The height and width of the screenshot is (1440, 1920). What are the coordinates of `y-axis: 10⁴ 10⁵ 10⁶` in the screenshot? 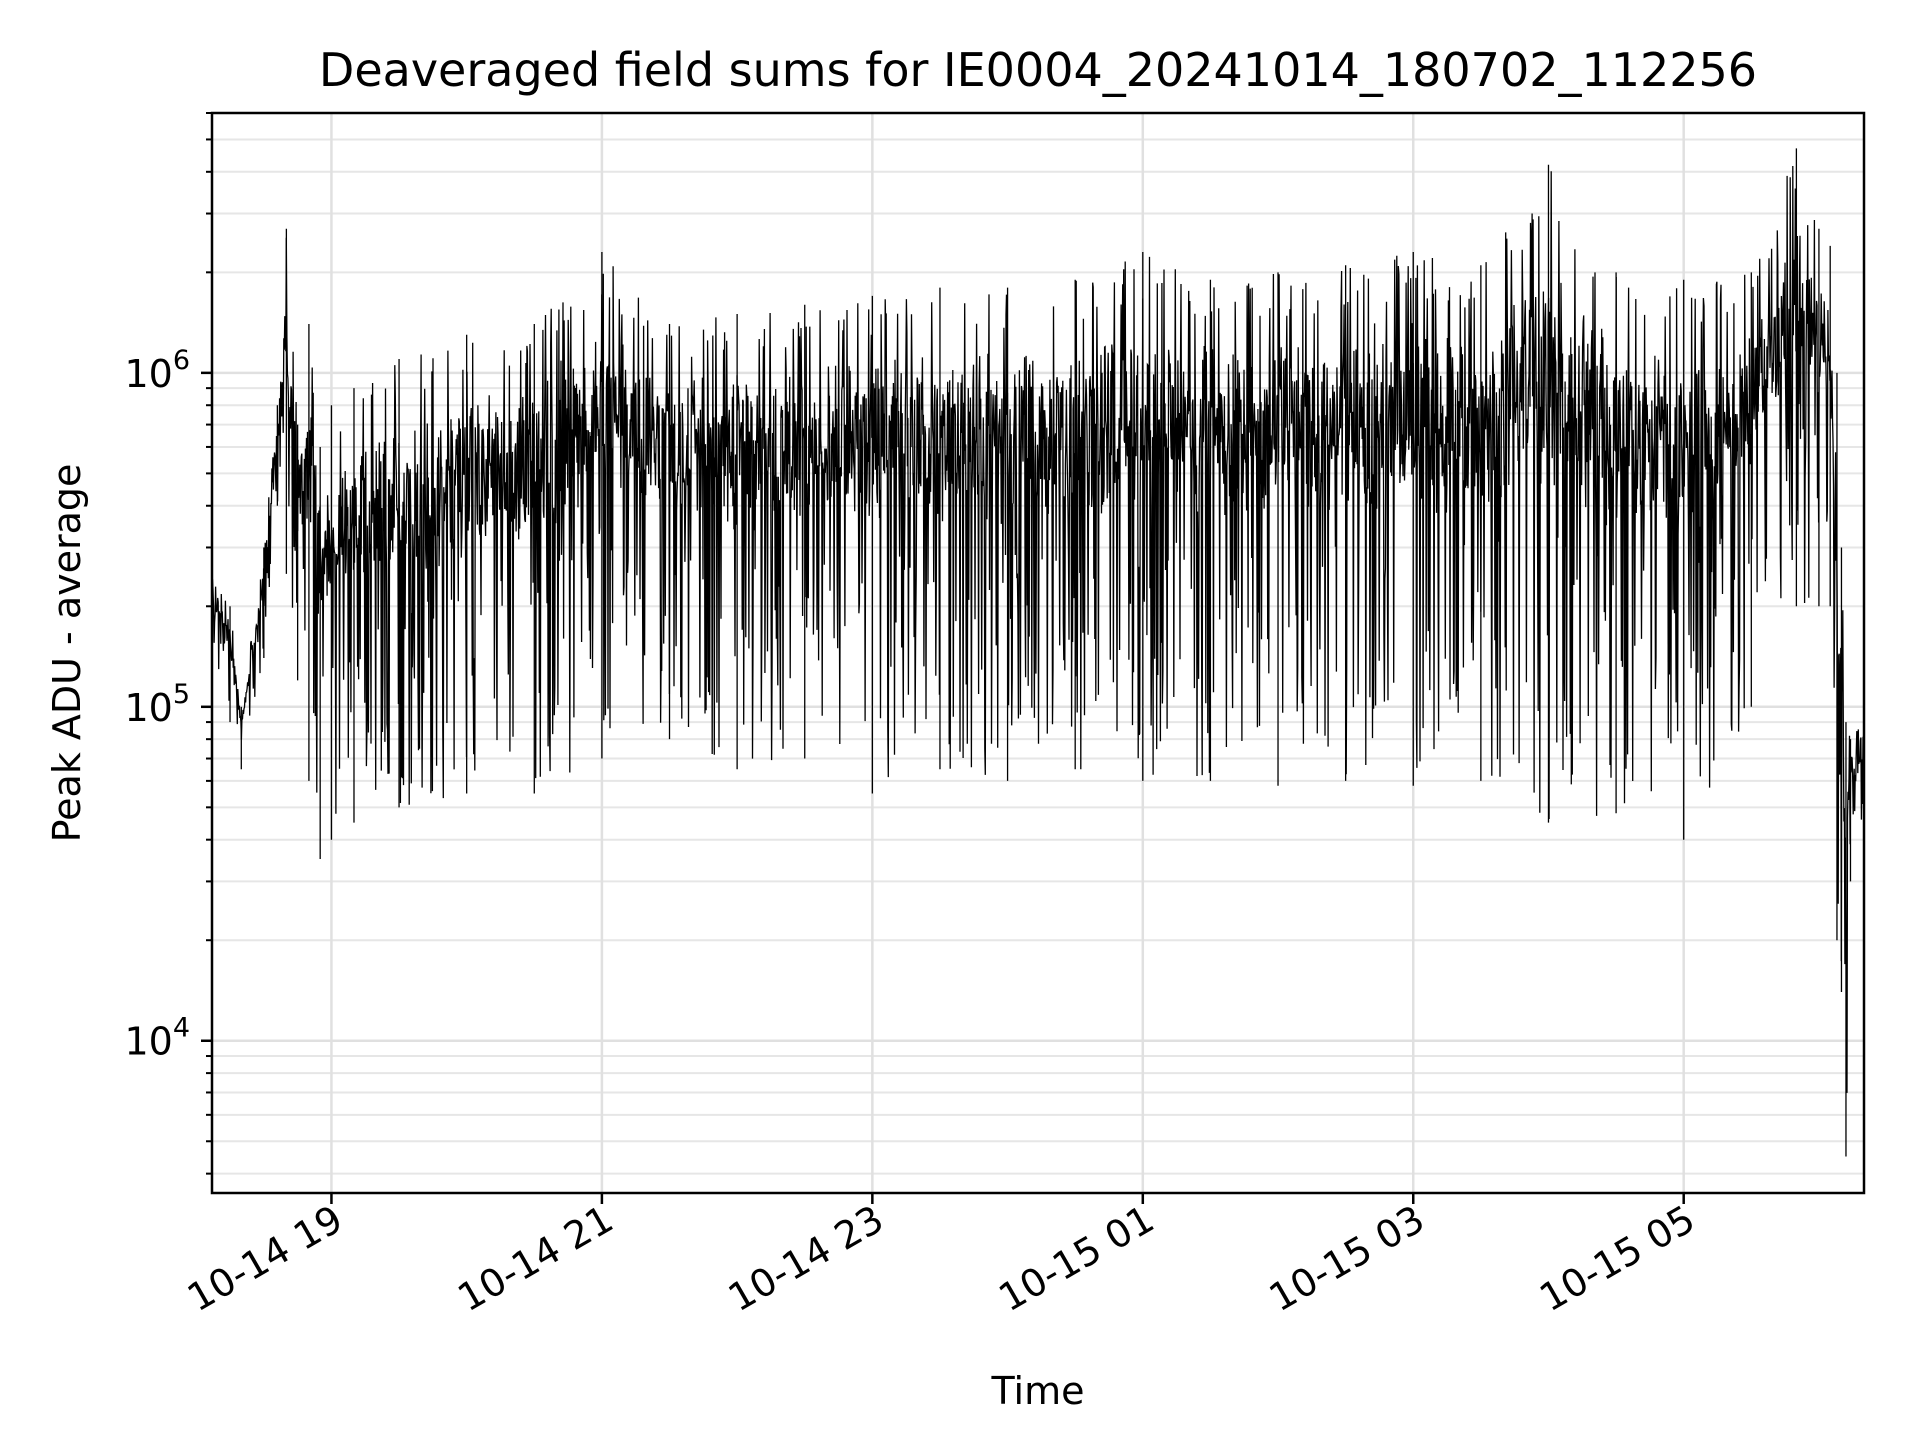 It's located at (168, 643).